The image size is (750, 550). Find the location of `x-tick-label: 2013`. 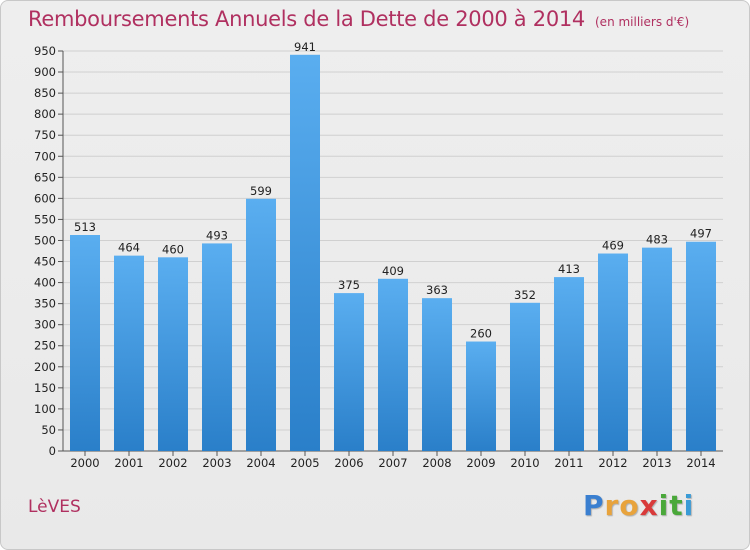

x-tick-label: 2013 is located at coordinates (656, 463).